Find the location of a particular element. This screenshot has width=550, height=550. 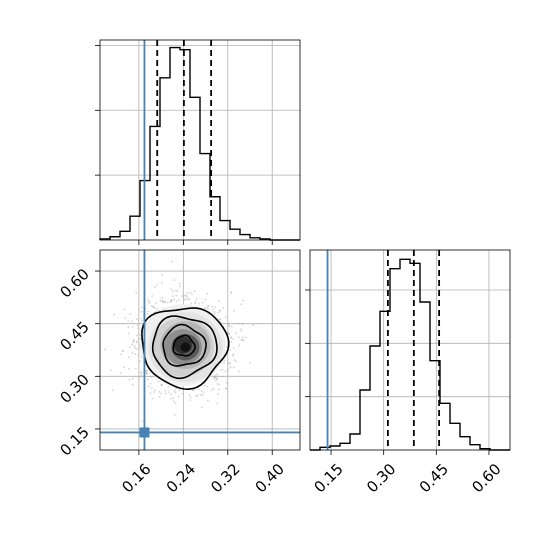

x-tick-label-1: 0.24 is located at coordinates (181, 478).